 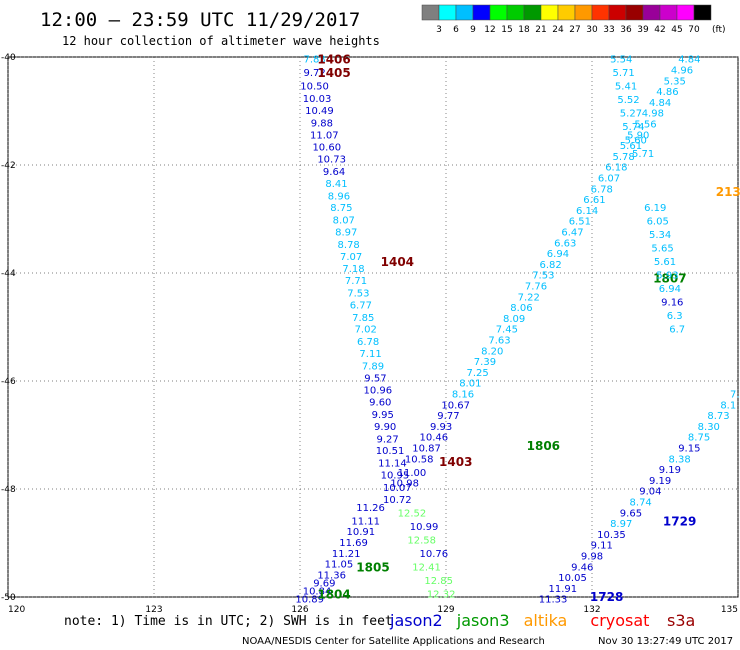 What do you see at coordinates (621, 60) in the screenshot?
I see `wave-height-value: 5.54` at bounding box center [621, 60].